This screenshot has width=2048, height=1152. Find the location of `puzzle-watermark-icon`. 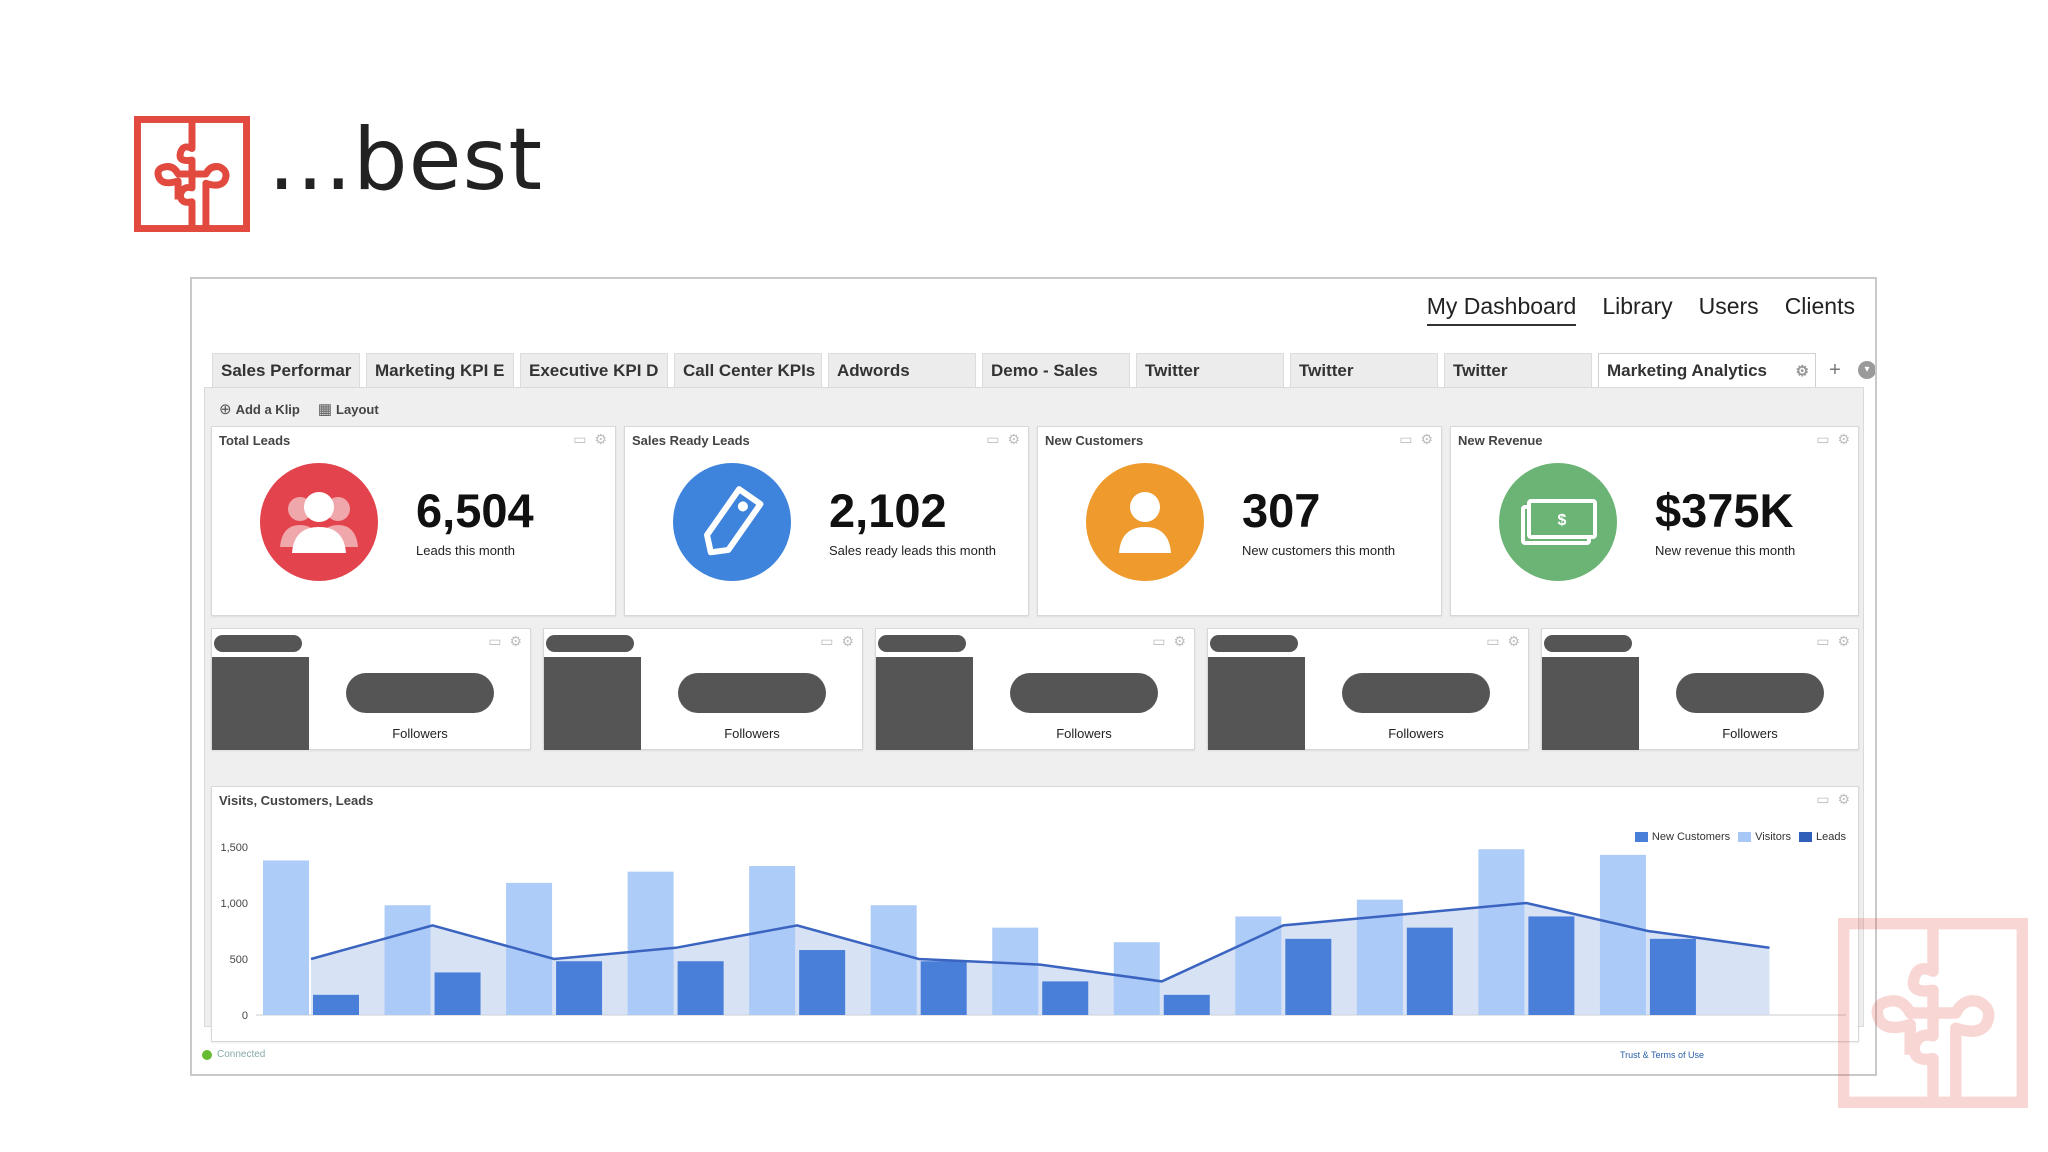

puzzle-watermark-icon is located at coordinates (1933, 1013).